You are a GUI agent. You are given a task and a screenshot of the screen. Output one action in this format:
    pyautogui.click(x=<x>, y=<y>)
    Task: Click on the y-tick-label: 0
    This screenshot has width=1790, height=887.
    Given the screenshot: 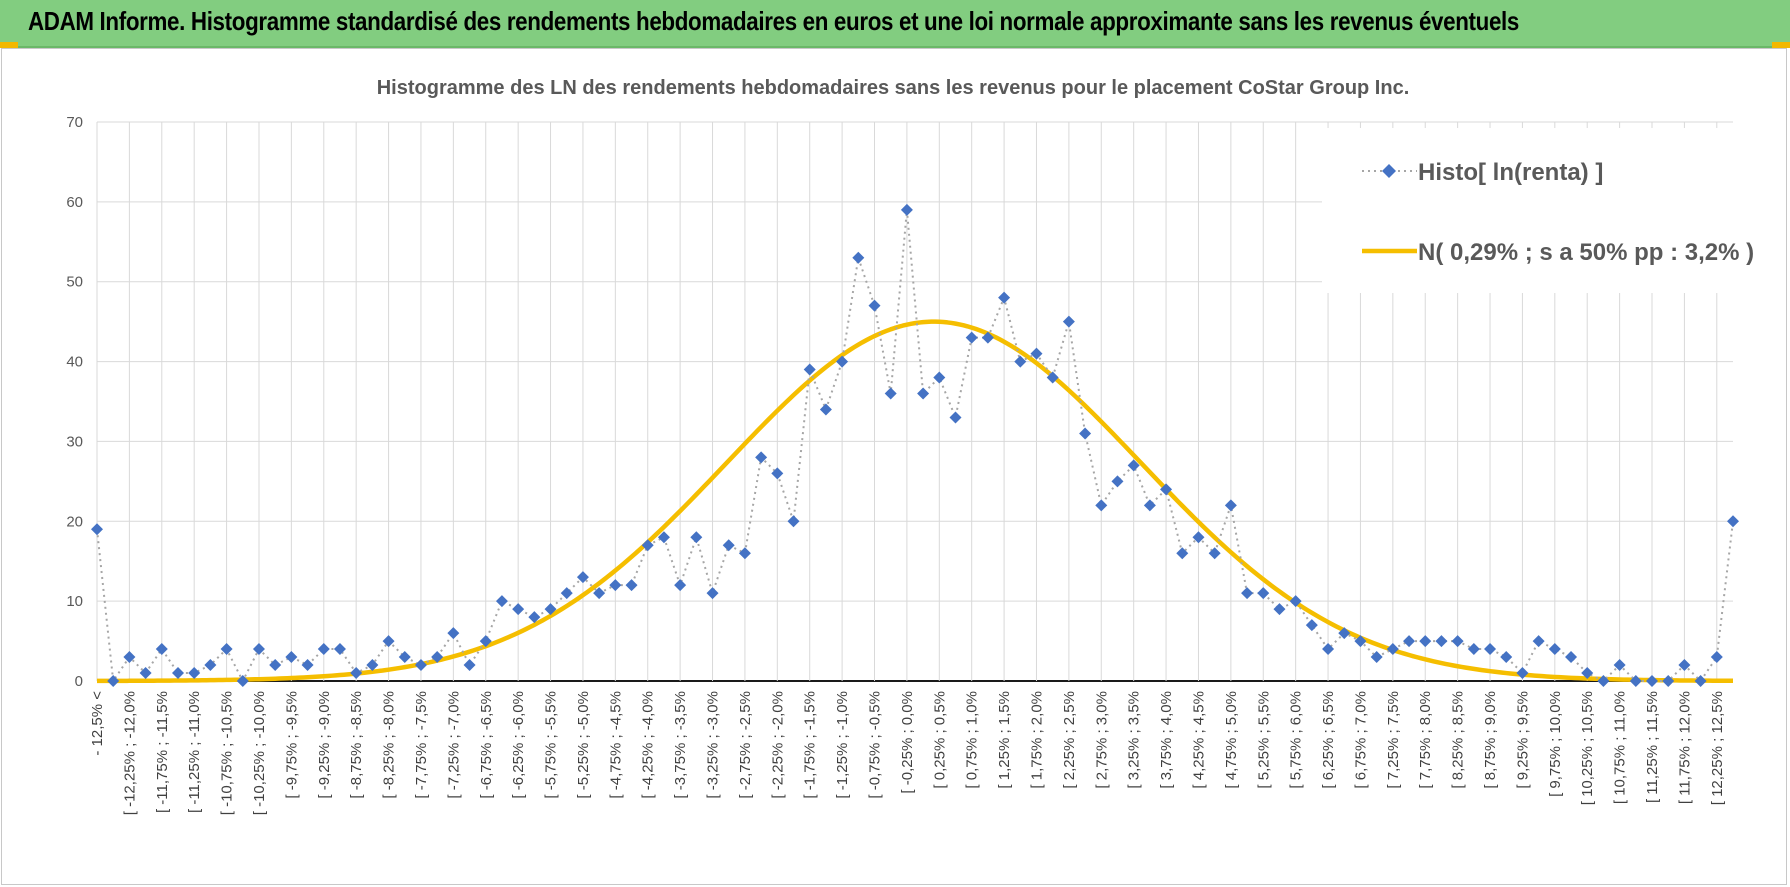 What is the action you would take?
    pyautogui.click(x=79, y=681)
    